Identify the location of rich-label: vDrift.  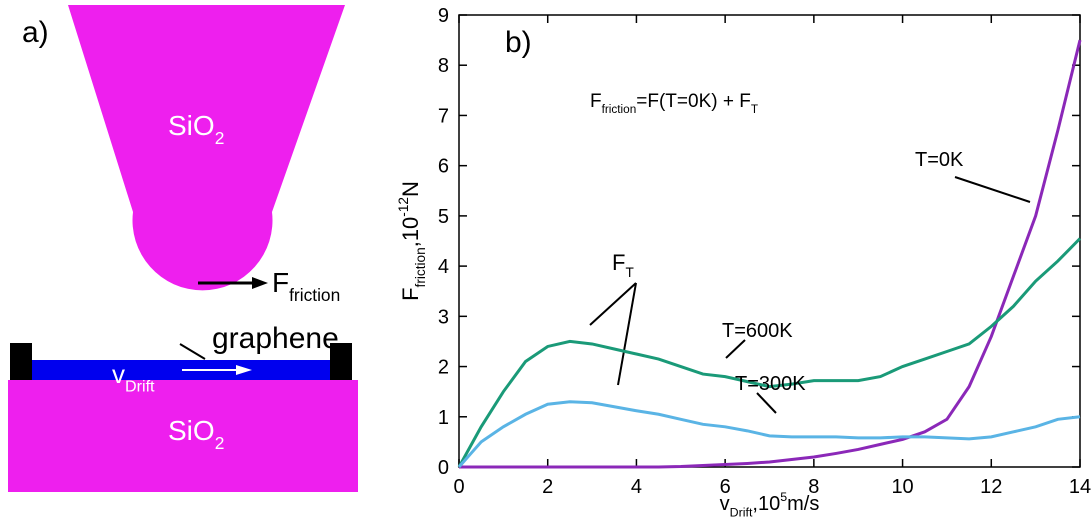
(133, 377).